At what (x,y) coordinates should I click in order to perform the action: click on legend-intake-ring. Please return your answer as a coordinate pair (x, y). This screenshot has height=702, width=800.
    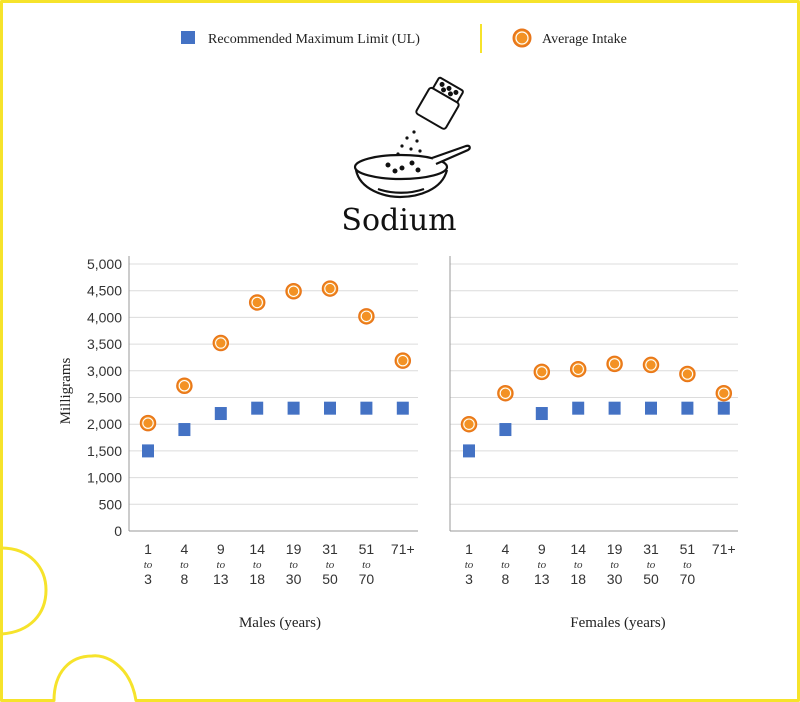
    Looking at the image, I should click on (522, 38).